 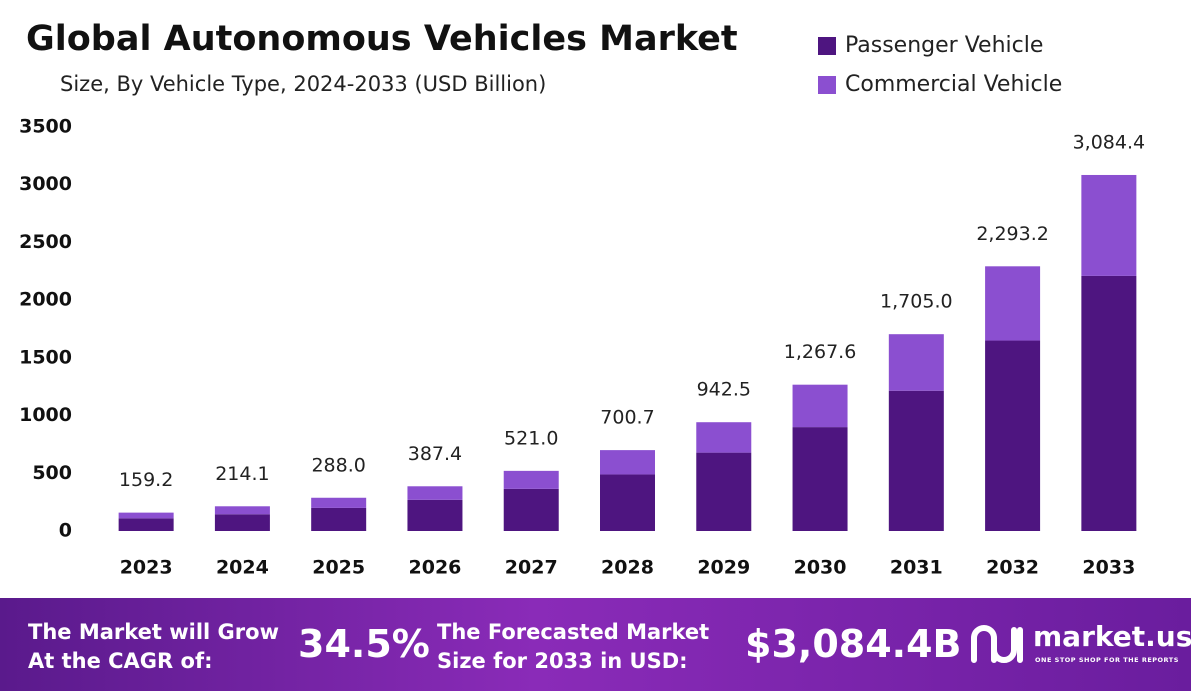 What do you see at coordinates (45, 357) in the screenshot?
I see `y-tick-label: 1500` at bounding box center [45, 357].